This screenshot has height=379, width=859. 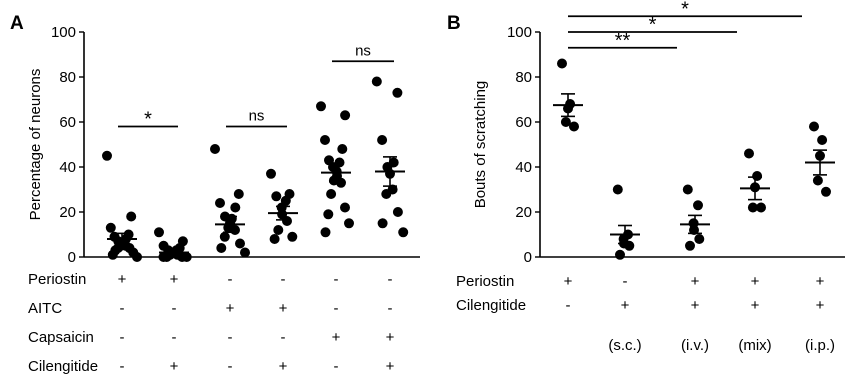 What do you see at coordinates (67, 77) in the screenshot?
I see `y-tick-label: 80` at bounding box center [67, 77].